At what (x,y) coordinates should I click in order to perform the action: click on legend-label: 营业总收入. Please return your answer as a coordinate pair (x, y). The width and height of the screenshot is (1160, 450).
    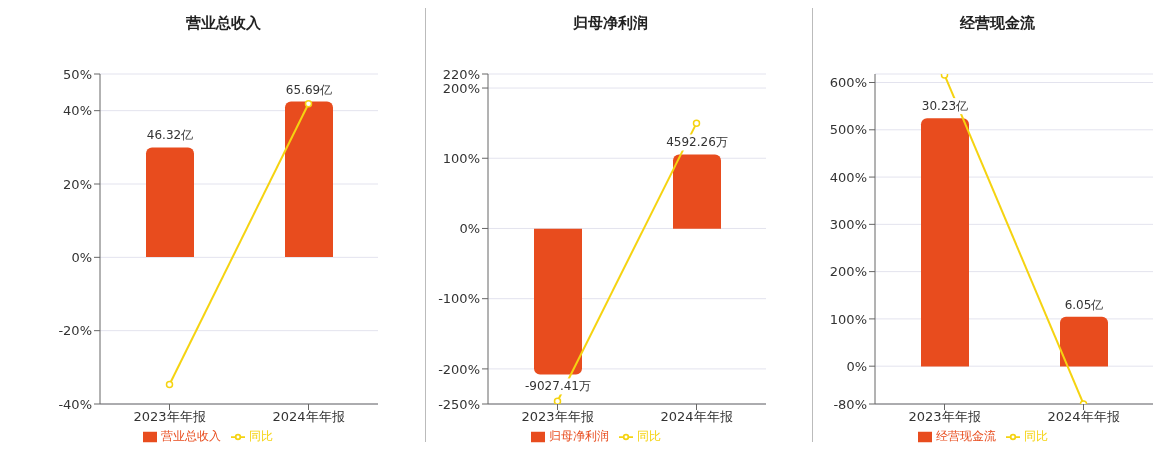
    Looking at the image, I should click on (191, 436).